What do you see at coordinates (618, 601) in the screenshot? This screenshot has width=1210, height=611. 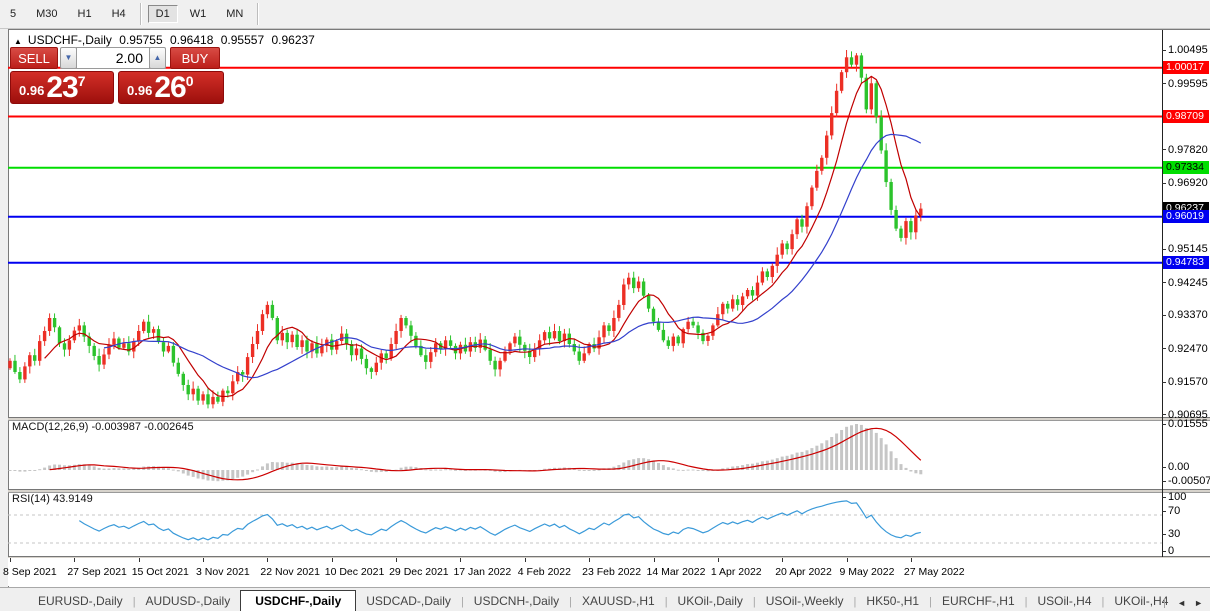 I see `chart-tab-xauusd-h1: XAUUSD-,H1` at bounding box center [618, 601].